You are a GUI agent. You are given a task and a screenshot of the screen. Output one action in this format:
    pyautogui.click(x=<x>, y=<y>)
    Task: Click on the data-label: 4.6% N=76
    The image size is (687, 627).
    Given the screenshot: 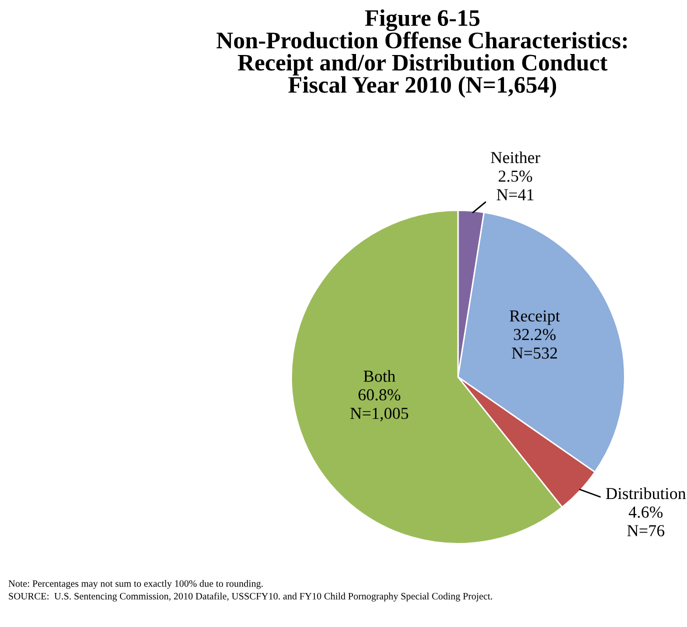 What is the action you would take?
    pyautogui.click(x=645, y=521)
    